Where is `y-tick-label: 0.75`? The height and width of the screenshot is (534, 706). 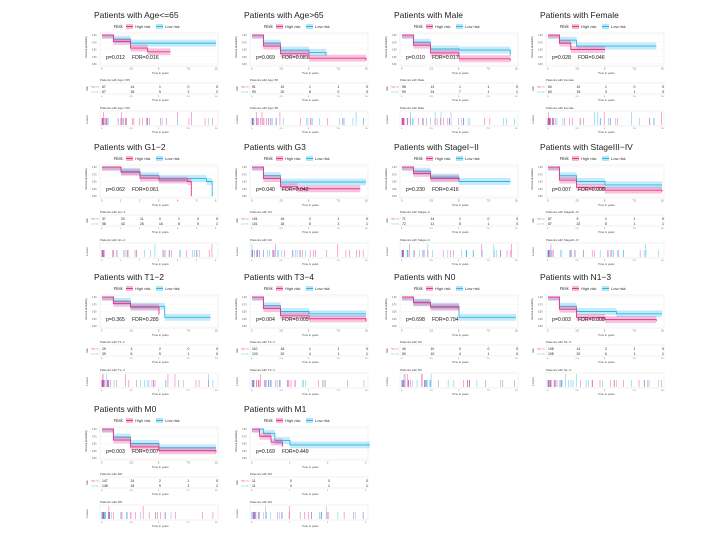
y-tick-label: 0.75 is located at coordinates (394, 43).